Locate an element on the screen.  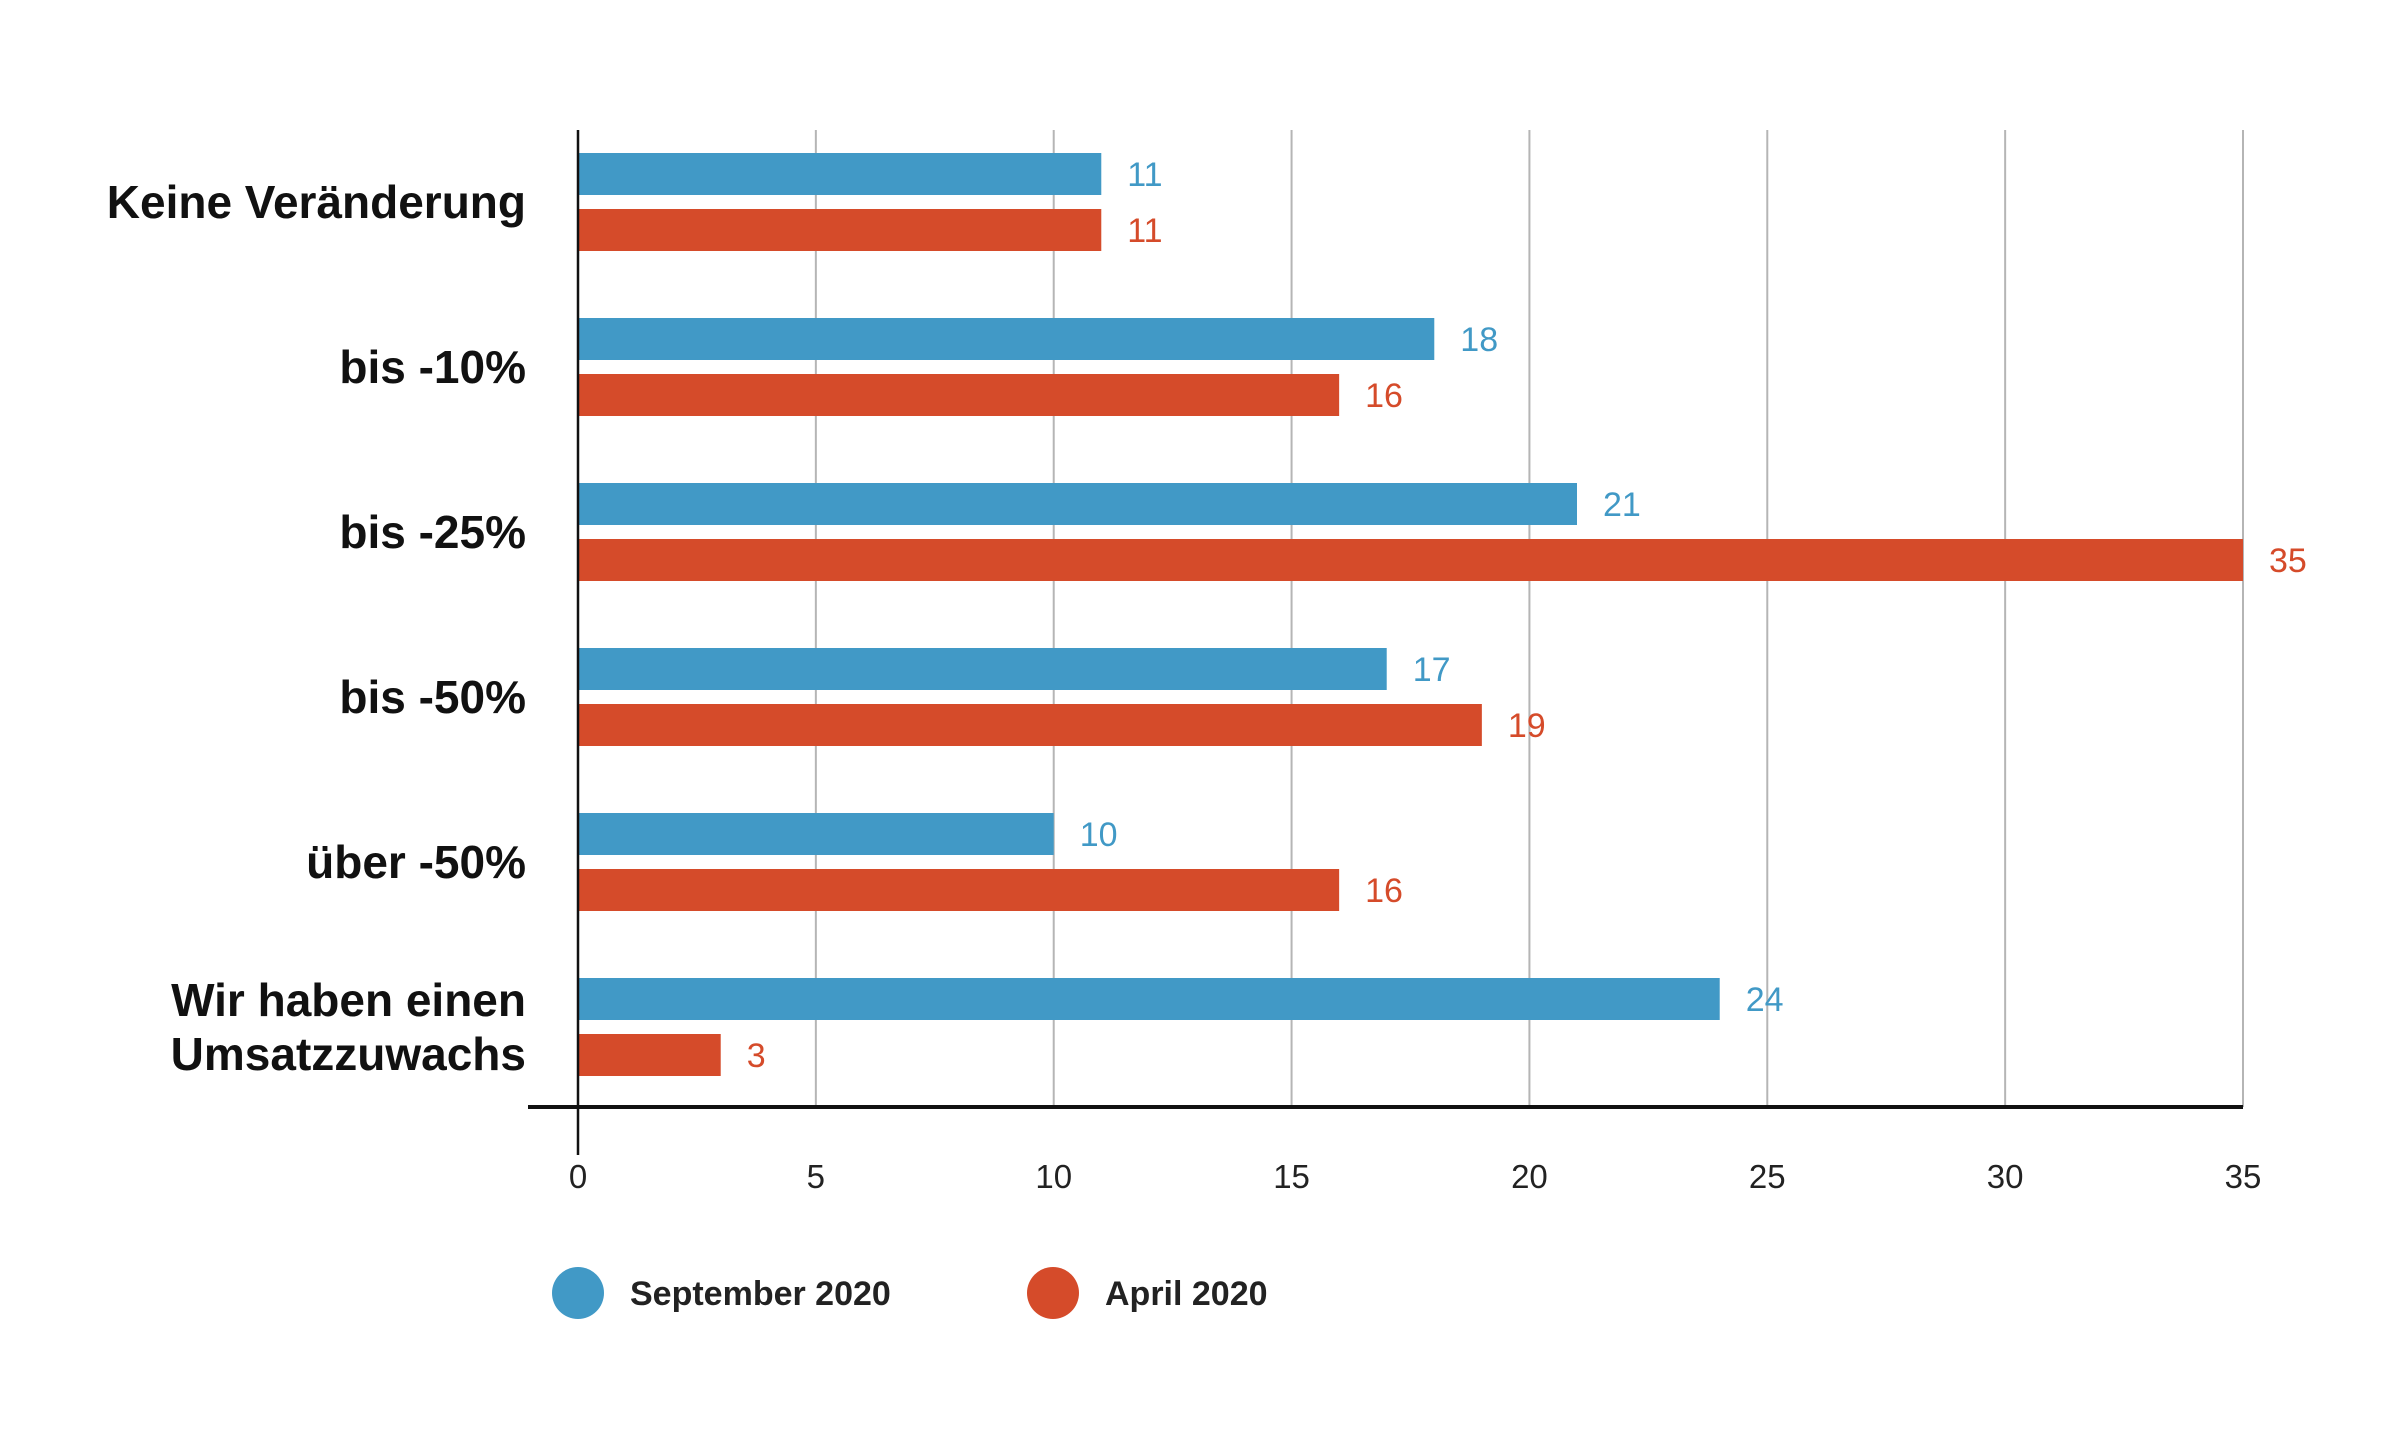
category-label: über -50% is located at coordinates (416, 862).